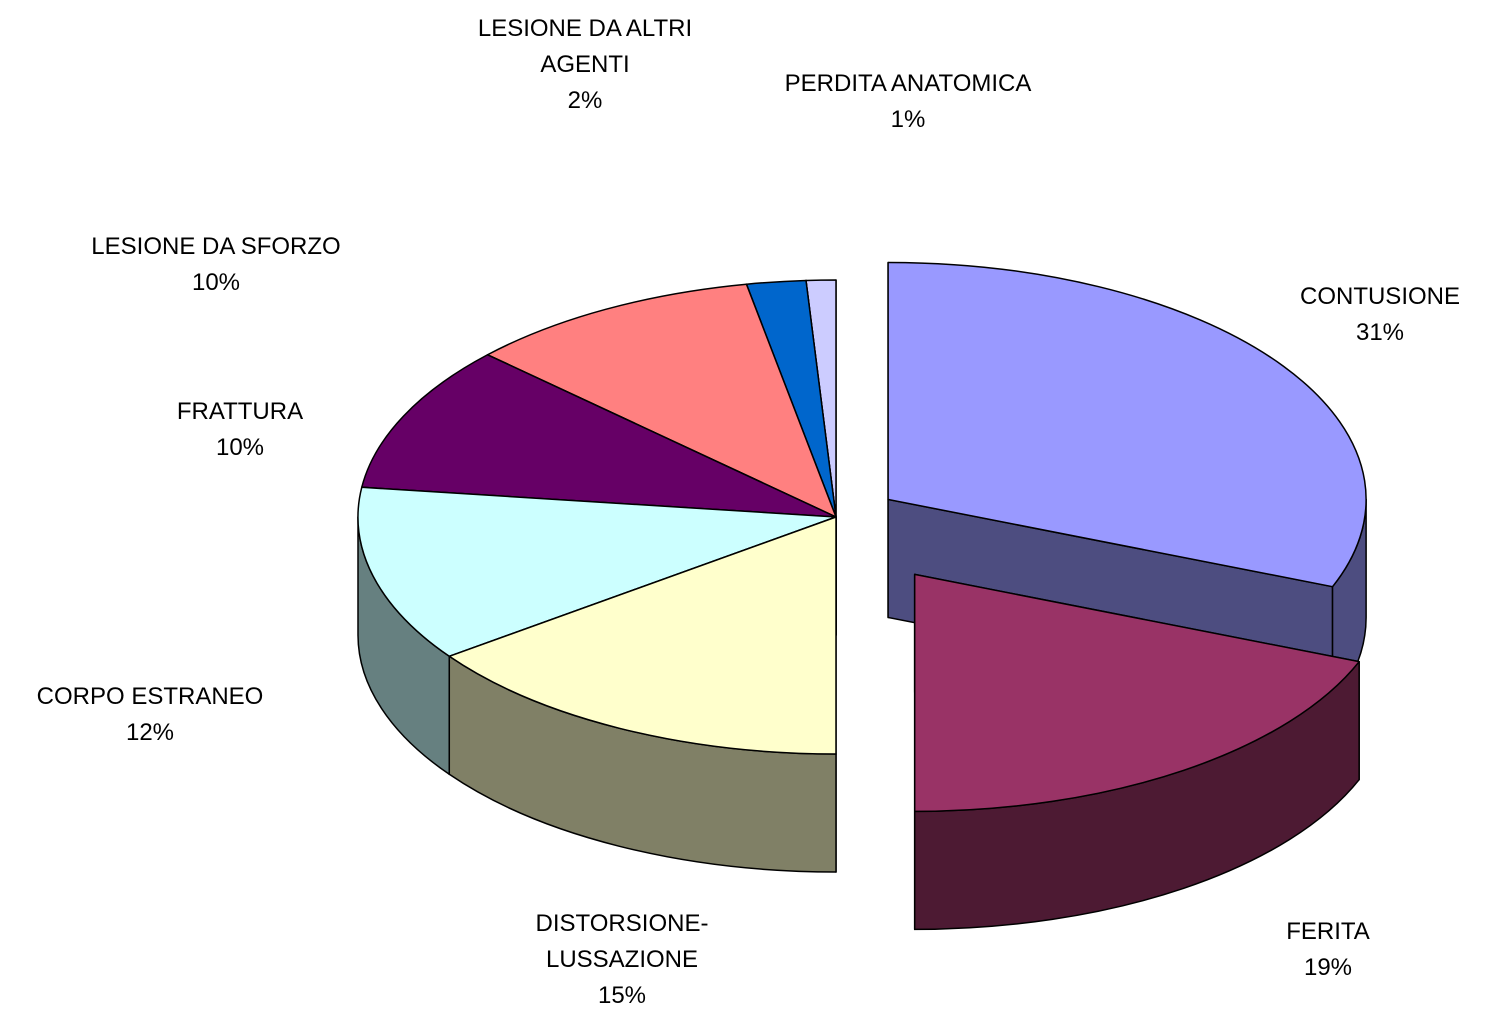  What do you see at coordinates (622, 941) in the screenshot?
I see `category-label: DISTORSIONE-LUSSAZIONE` at bounding box center [622, 941].